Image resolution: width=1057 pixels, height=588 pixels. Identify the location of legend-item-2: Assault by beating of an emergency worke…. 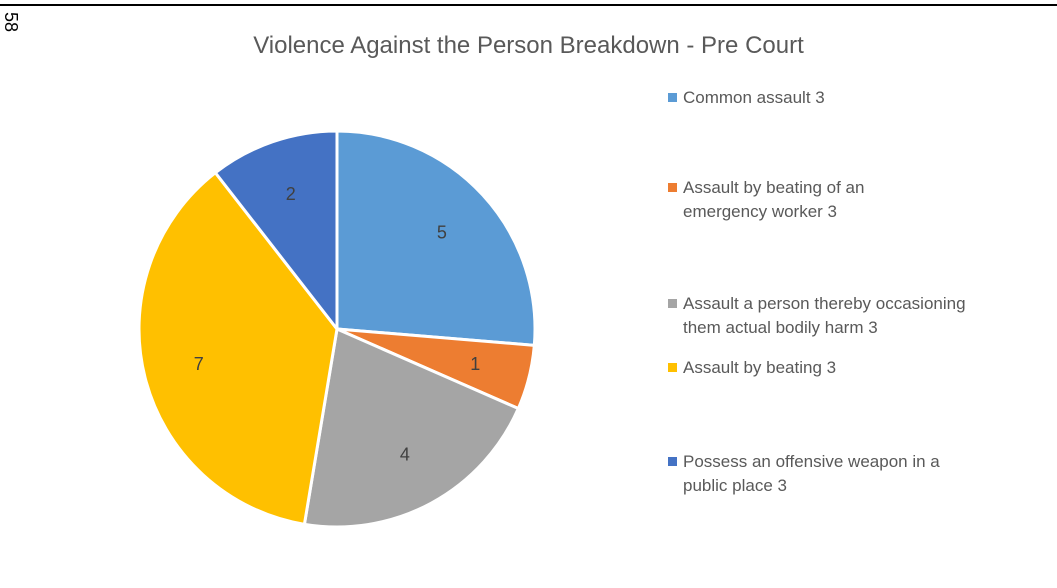
(780, 200).